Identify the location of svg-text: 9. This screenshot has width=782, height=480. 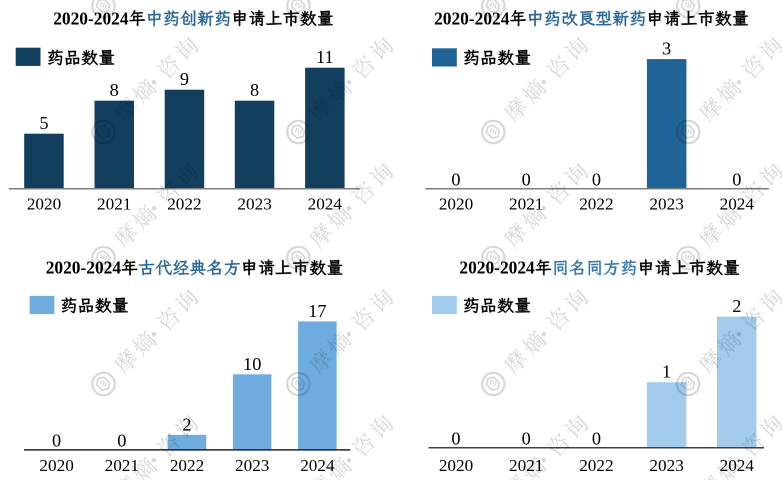
(184, 79).